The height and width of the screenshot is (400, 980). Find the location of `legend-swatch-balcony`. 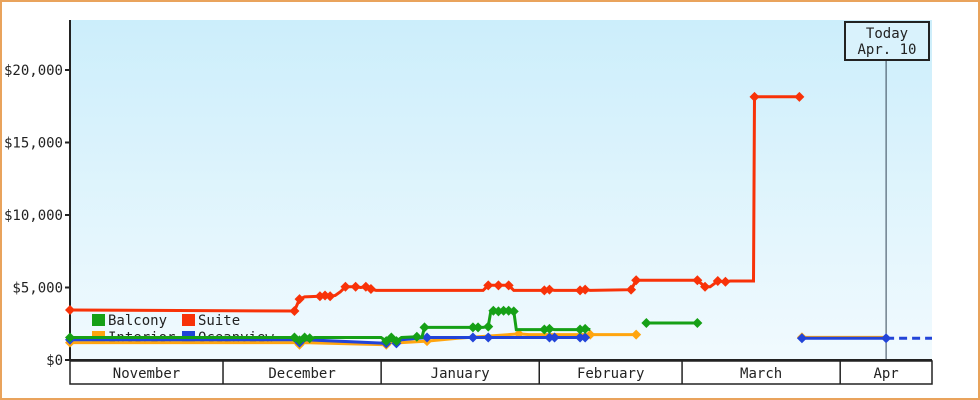

legend-swatch-balcony is located at coordinates (98, 320).